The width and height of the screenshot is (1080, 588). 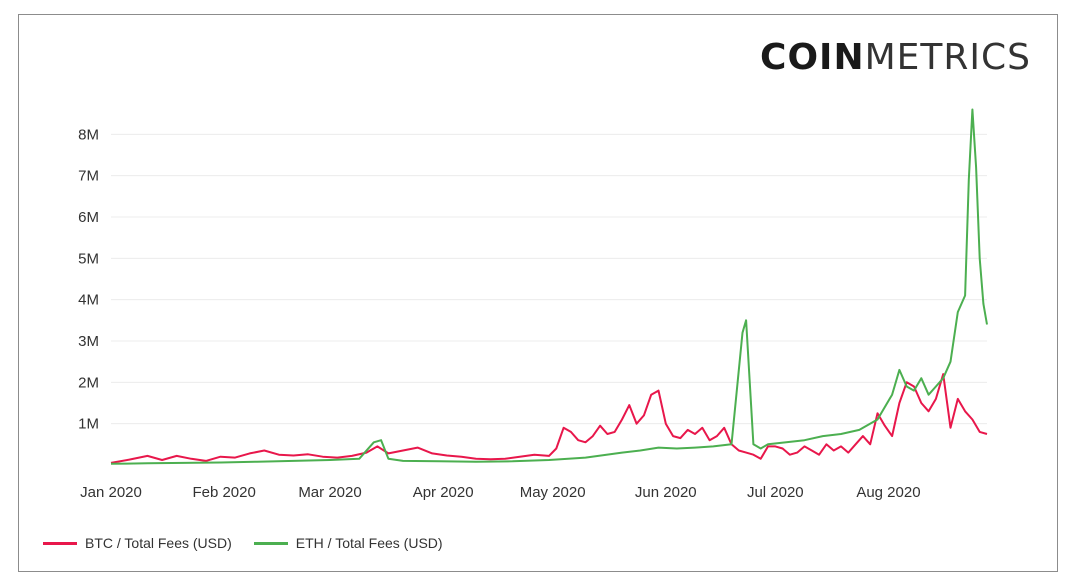 I want to click on x-tick-label: Jul 2020, so click(x=775, y=492).